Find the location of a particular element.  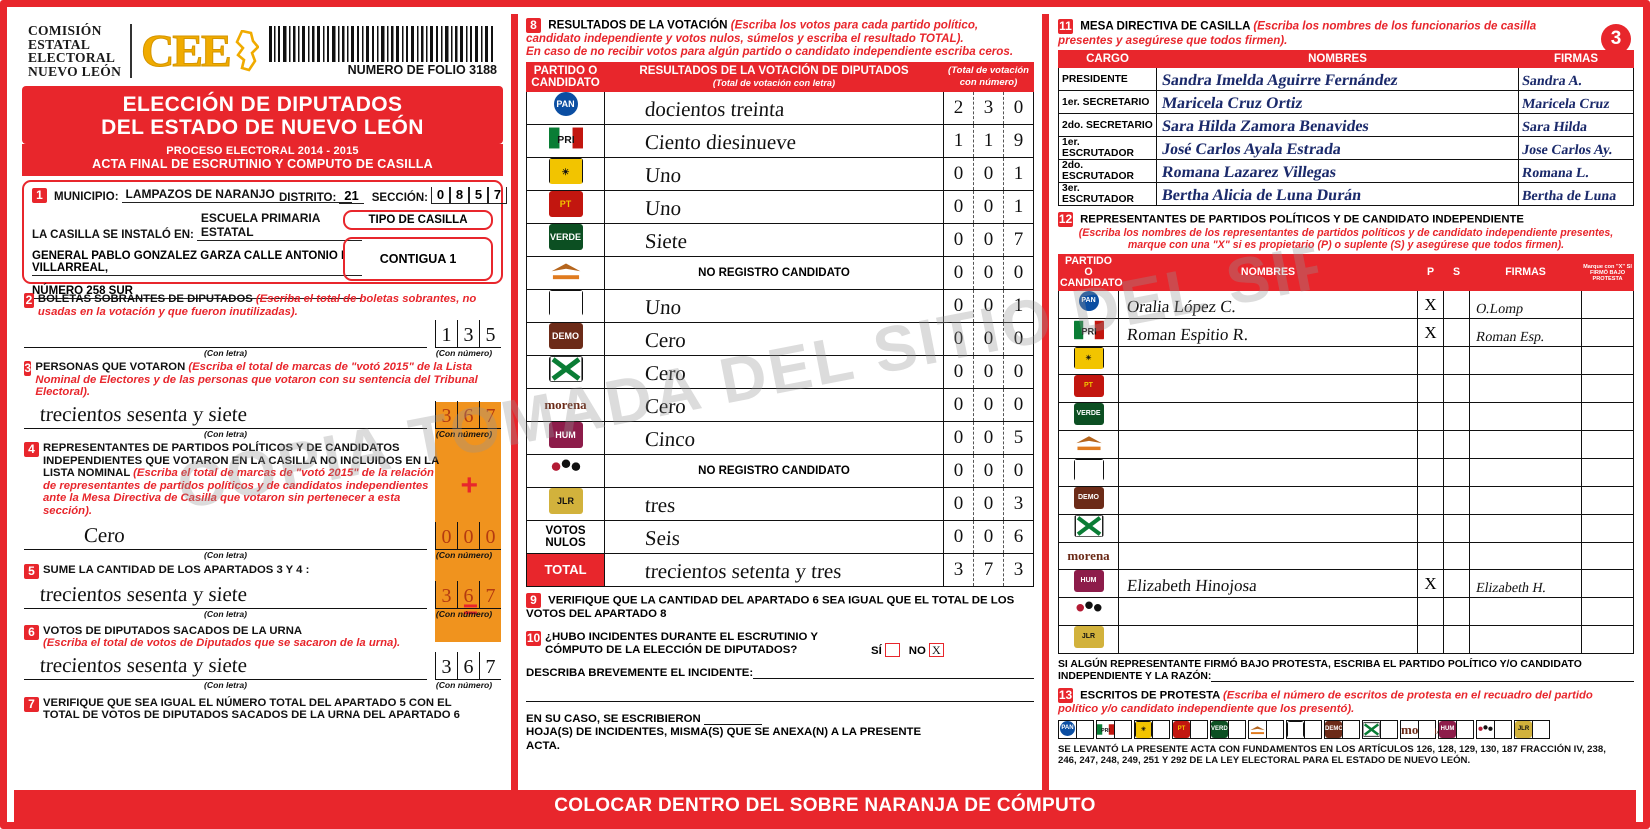

protesta-box-verde: VERDE is located at coordinates (1228, 729).